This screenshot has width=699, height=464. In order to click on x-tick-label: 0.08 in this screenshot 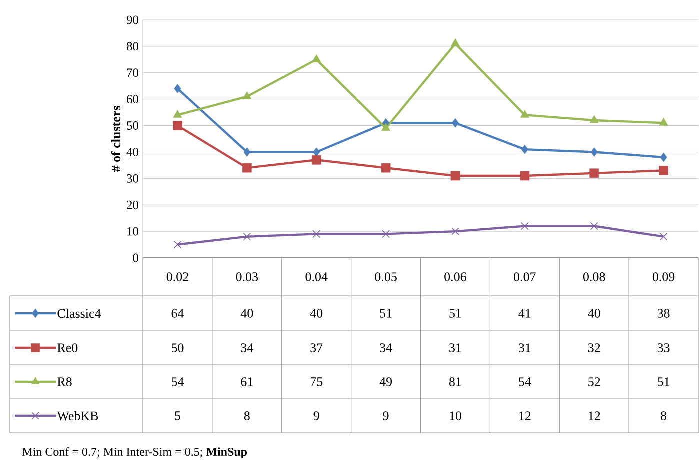, I will do `click(594, 277)`.